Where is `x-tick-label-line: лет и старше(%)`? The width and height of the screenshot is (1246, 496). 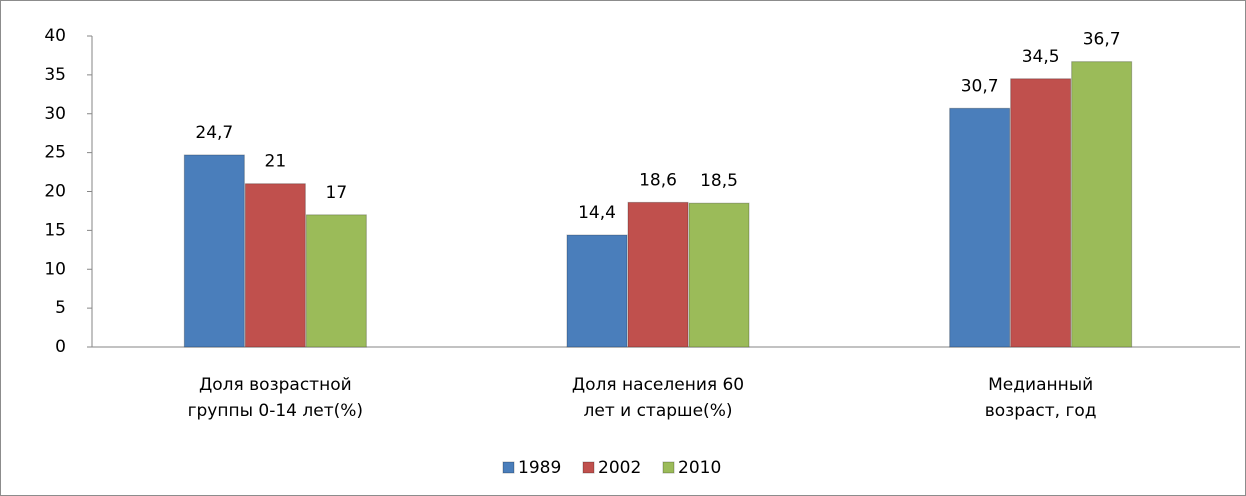
x-tick-label-line: лет и старше(%) is located at coordinates (658, 411).